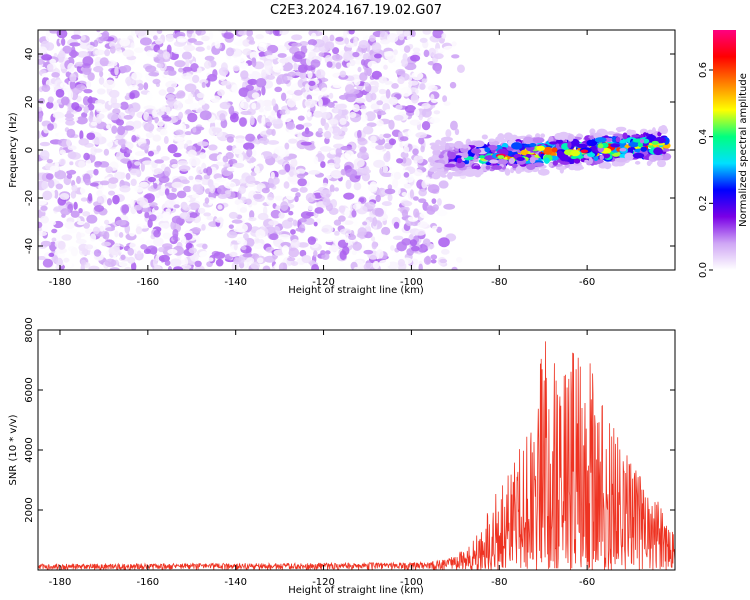 Image resolution: width=750 pixels, height=600 pixels. Describe the element at coordinates (356, 10) in the screenshot. I see `chart-title: C2E3.2024.167.19.02.G07` at that location.